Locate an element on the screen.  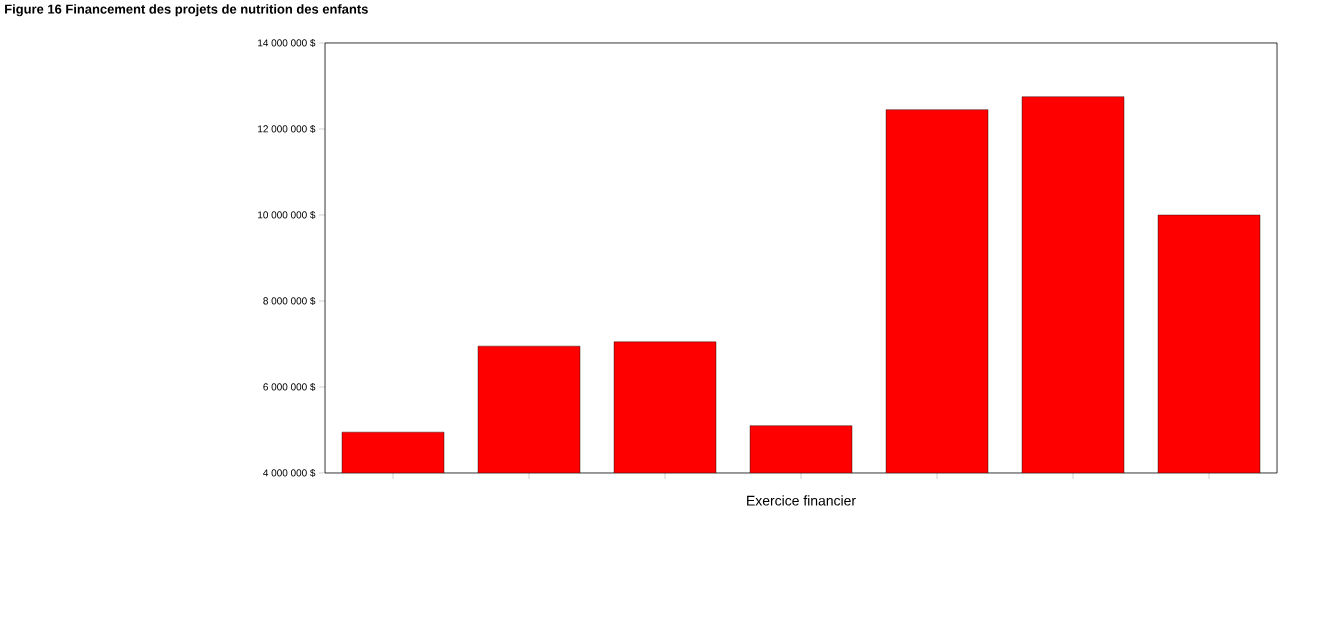
y-tick-label: 8 000 000 $ is located at coordinates (289, 301).